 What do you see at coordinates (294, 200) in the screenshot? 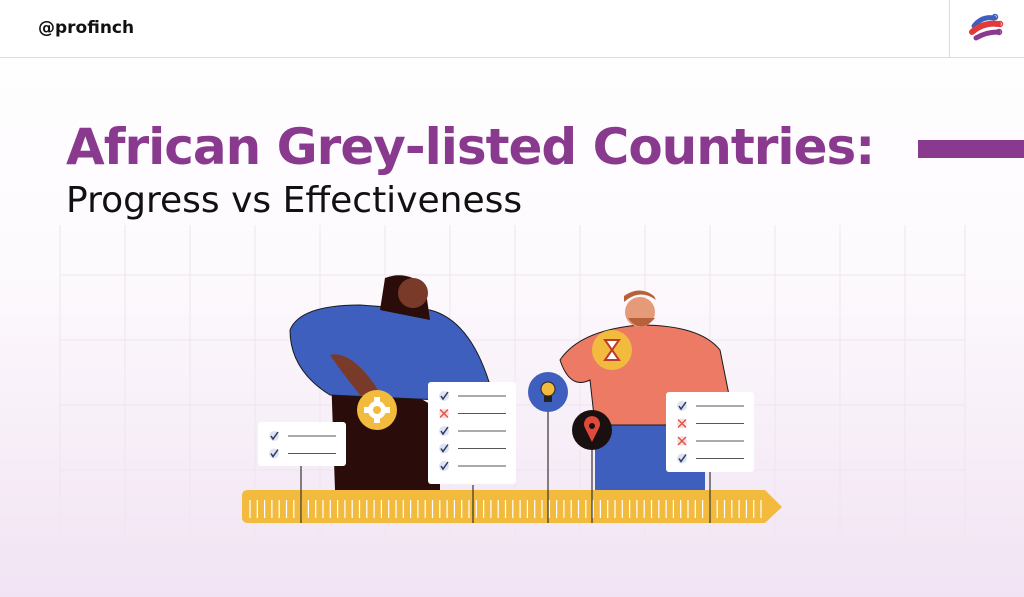
I see `page-subtitle: Progress vs Effectiveness` at bounding box center [294, 200].